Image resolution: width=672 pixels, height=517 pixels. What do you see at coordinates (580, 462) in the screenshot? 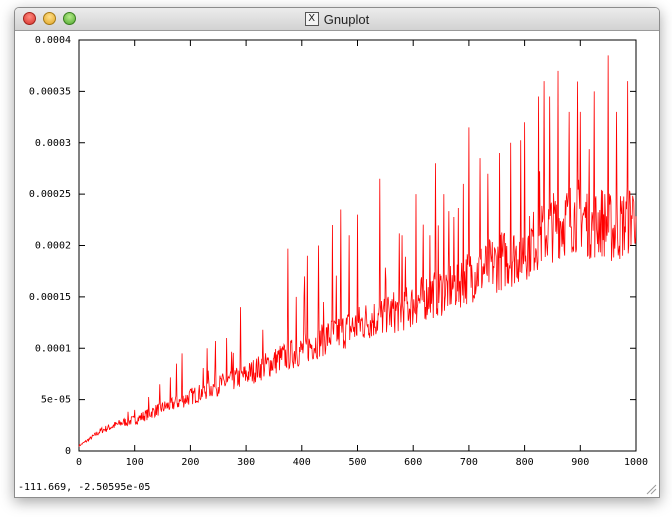
I see `x-tick-label: 900` at bounding box center [580, 462].